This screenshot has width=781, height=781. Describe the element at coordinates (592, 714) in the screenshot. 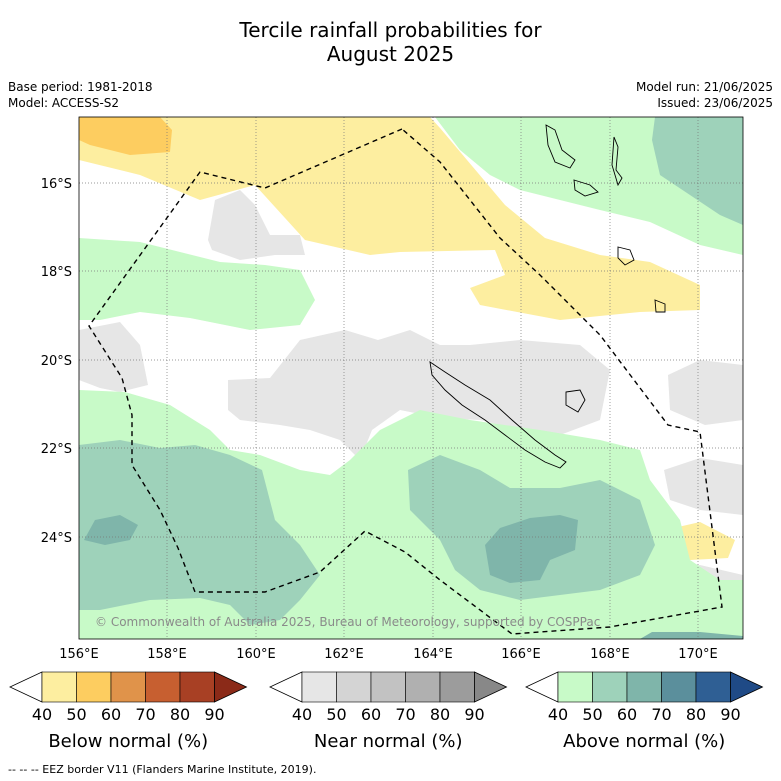

I see `legend-above-tick-label: 50` at that location.